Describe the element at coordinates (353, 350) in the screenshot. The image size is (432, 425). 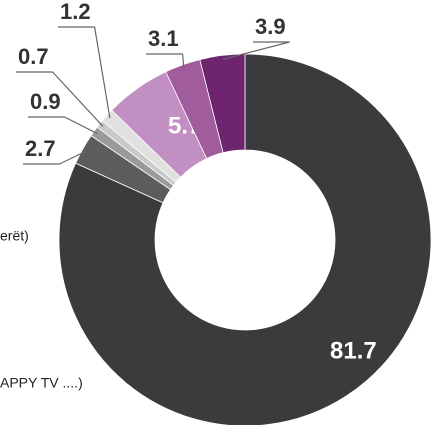
I see `slice-label: 81.7` at that location.